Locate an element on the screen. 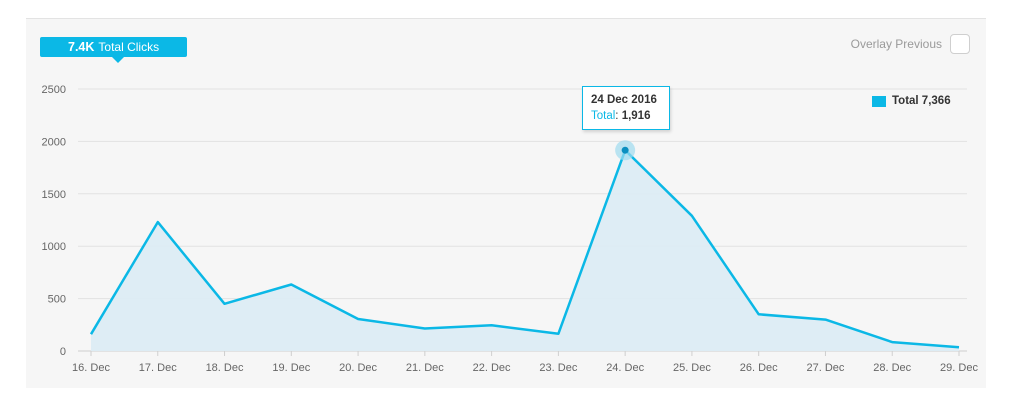 This screenshot has width=1018, height=420. tooltip-key: Total is located at coordinates (603, 116).